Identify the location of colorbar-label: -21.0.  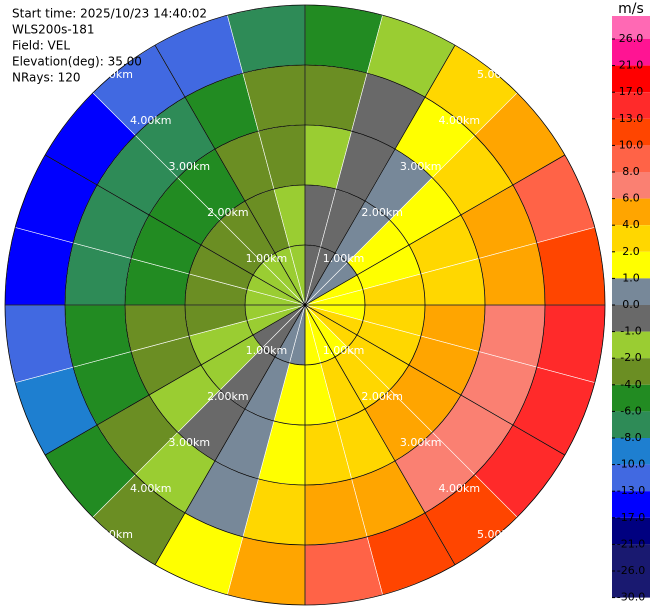
(631, 543).